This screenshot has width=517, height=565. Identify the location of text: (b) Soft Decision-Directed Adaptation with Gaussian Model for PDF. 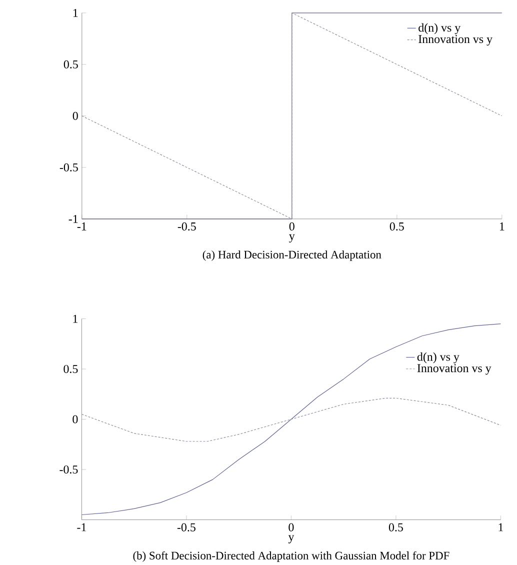
(291, 556).